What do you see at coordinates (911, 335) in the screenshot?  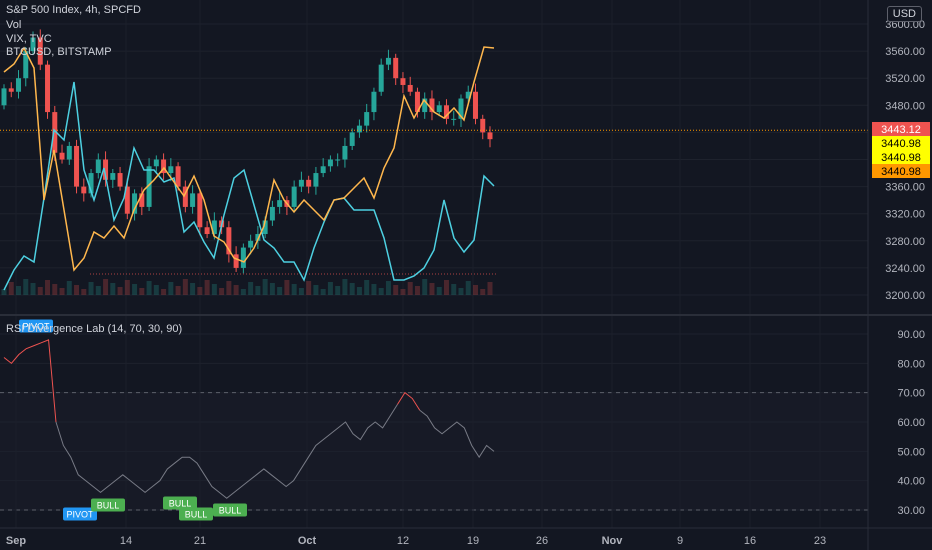 I see `rsi-tick-label: 90.00` at bounding box center [911, 335].